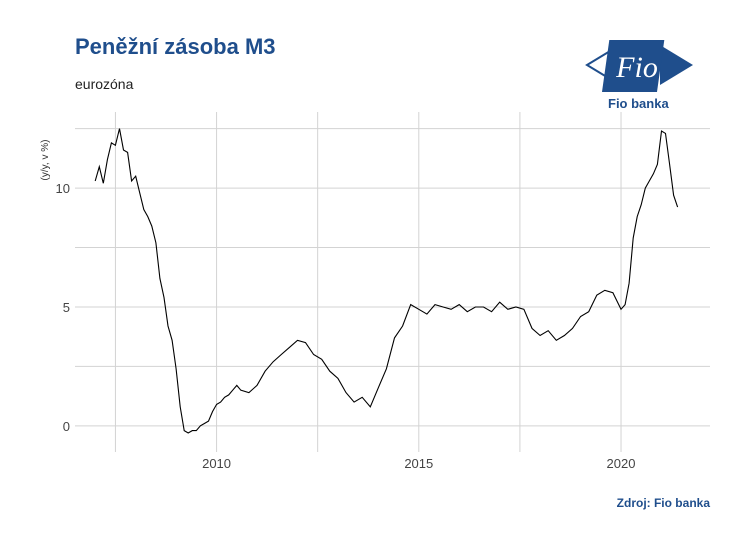 The image size is (750, 550). I want to click on source-note: Zdroj: Fio banka, so click(663, 503).